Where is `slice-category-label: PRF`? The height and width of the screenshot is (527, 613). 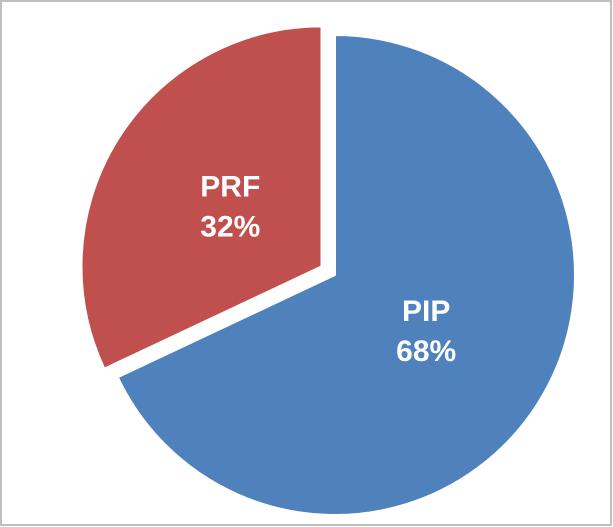 slice-category-label: PRF is located at coordinates (230, 186).